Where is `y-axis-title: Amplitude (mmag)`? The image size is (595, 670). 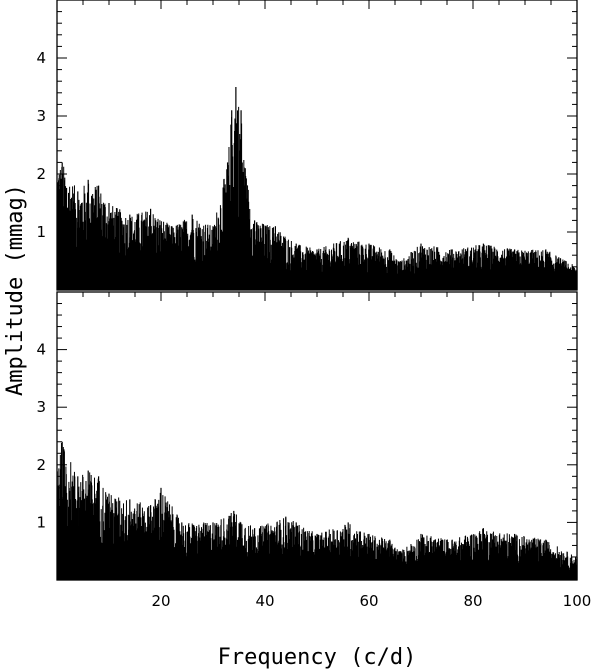
y-axis-title: Amplitude (mmag) is located at coordinates (15, 290).